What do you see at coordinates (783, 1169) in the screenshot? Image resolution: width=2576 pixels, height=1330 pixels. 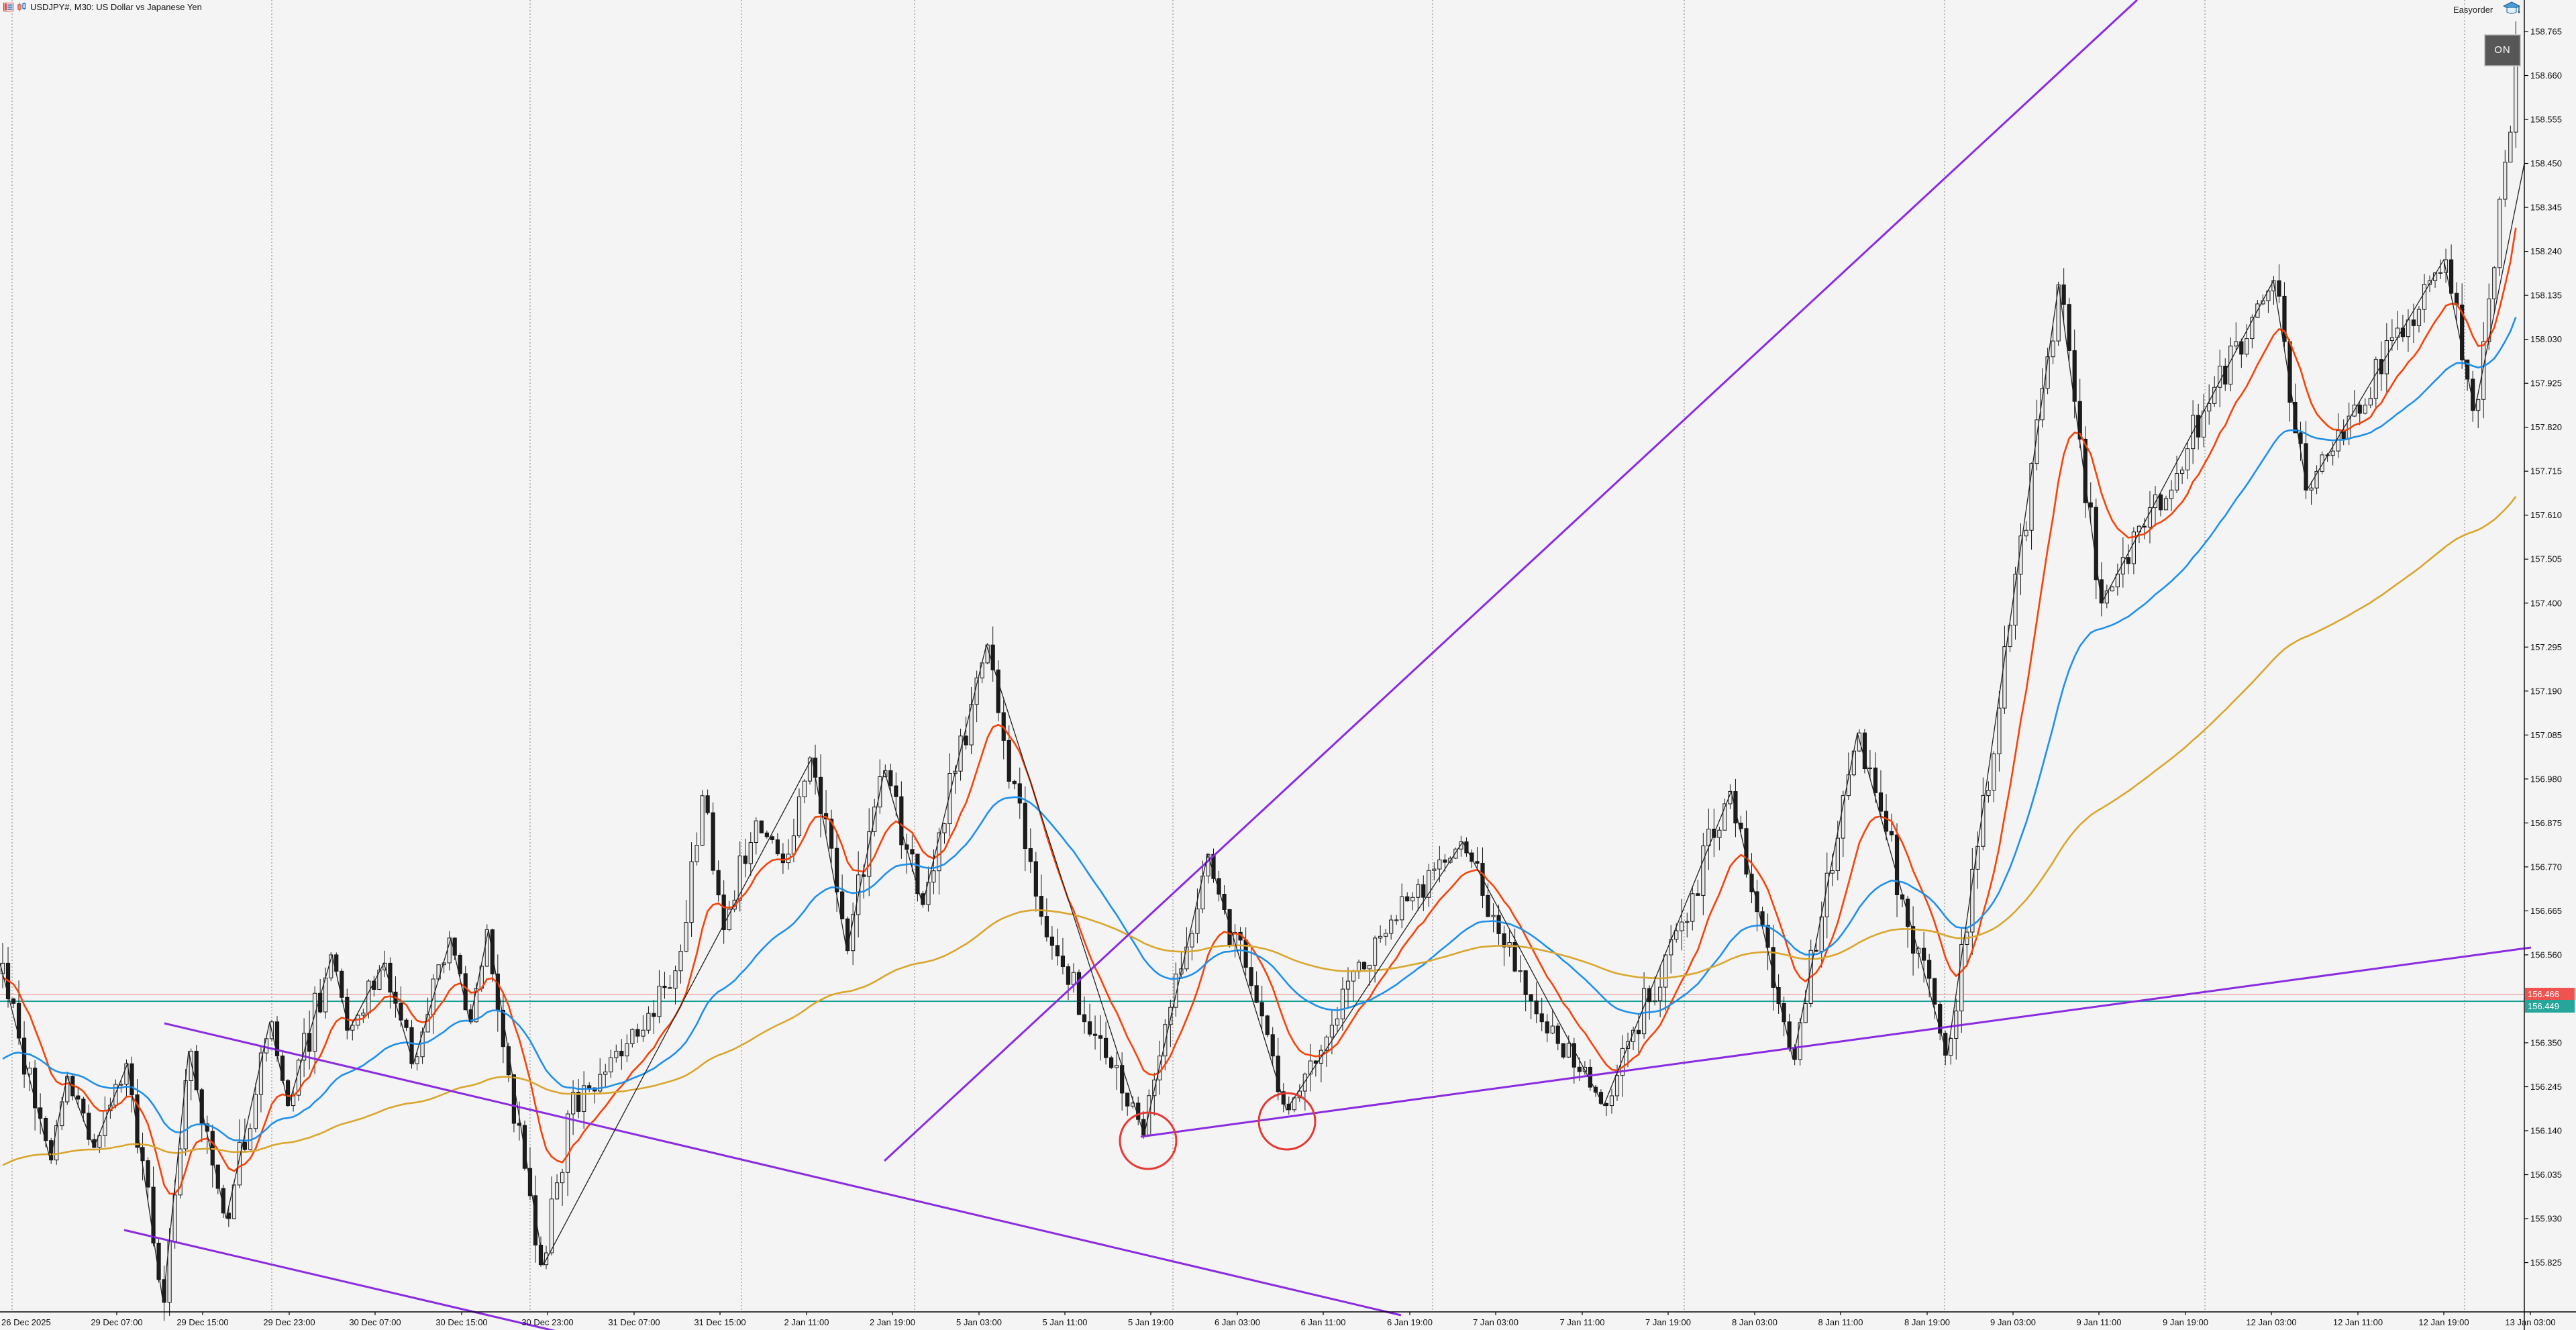 I see `upper-channel-line` at bounding box center [783, 1169].